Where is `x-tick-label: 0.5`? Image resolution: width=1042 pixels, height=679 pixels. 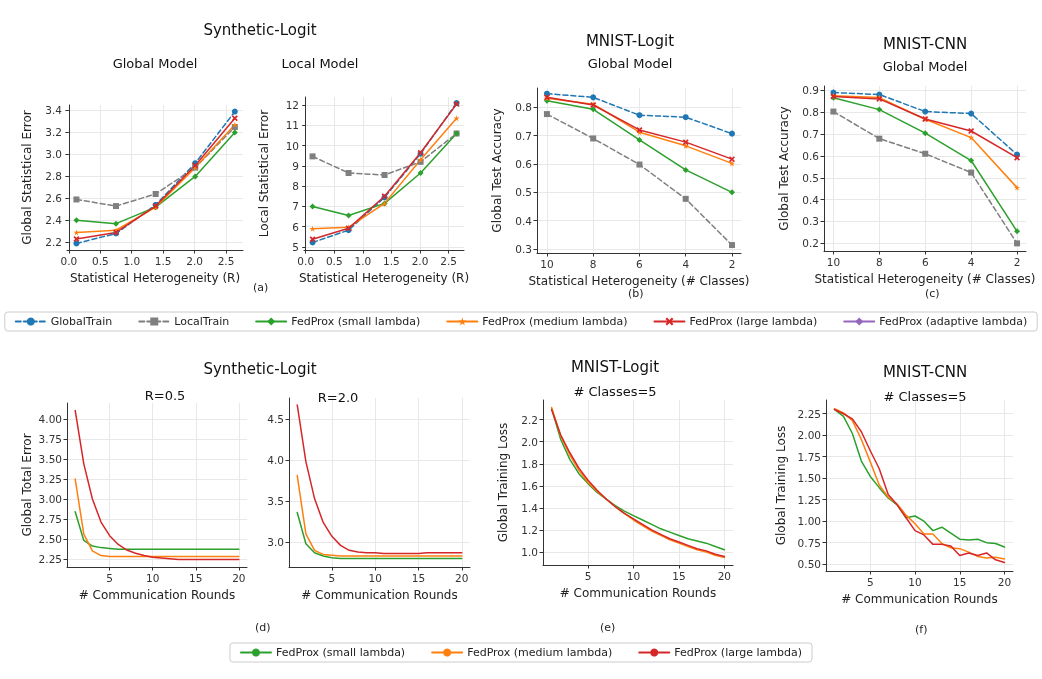
x-tick-label: 0.5 is located at coordinates (100, 260).